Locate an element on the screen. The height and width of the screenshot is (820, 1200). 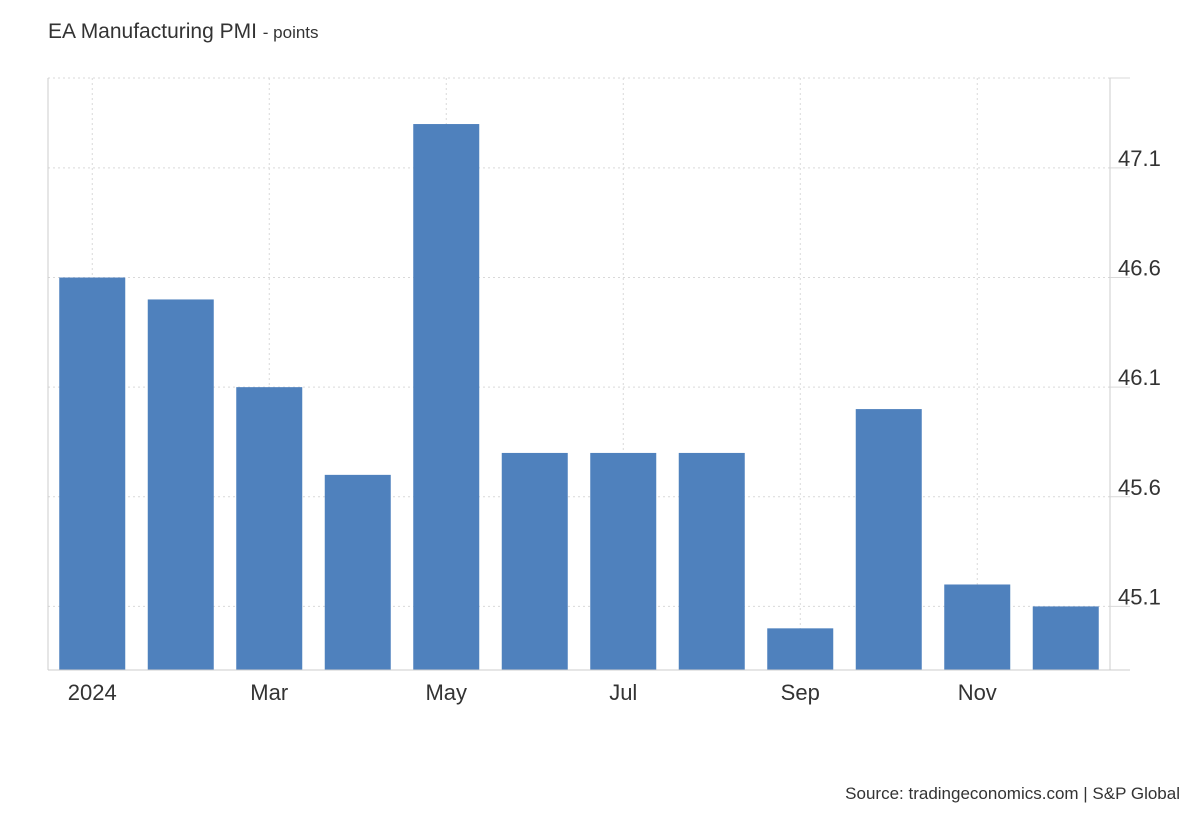
x-tick-label: Nov is located at coordinates (977, 692).